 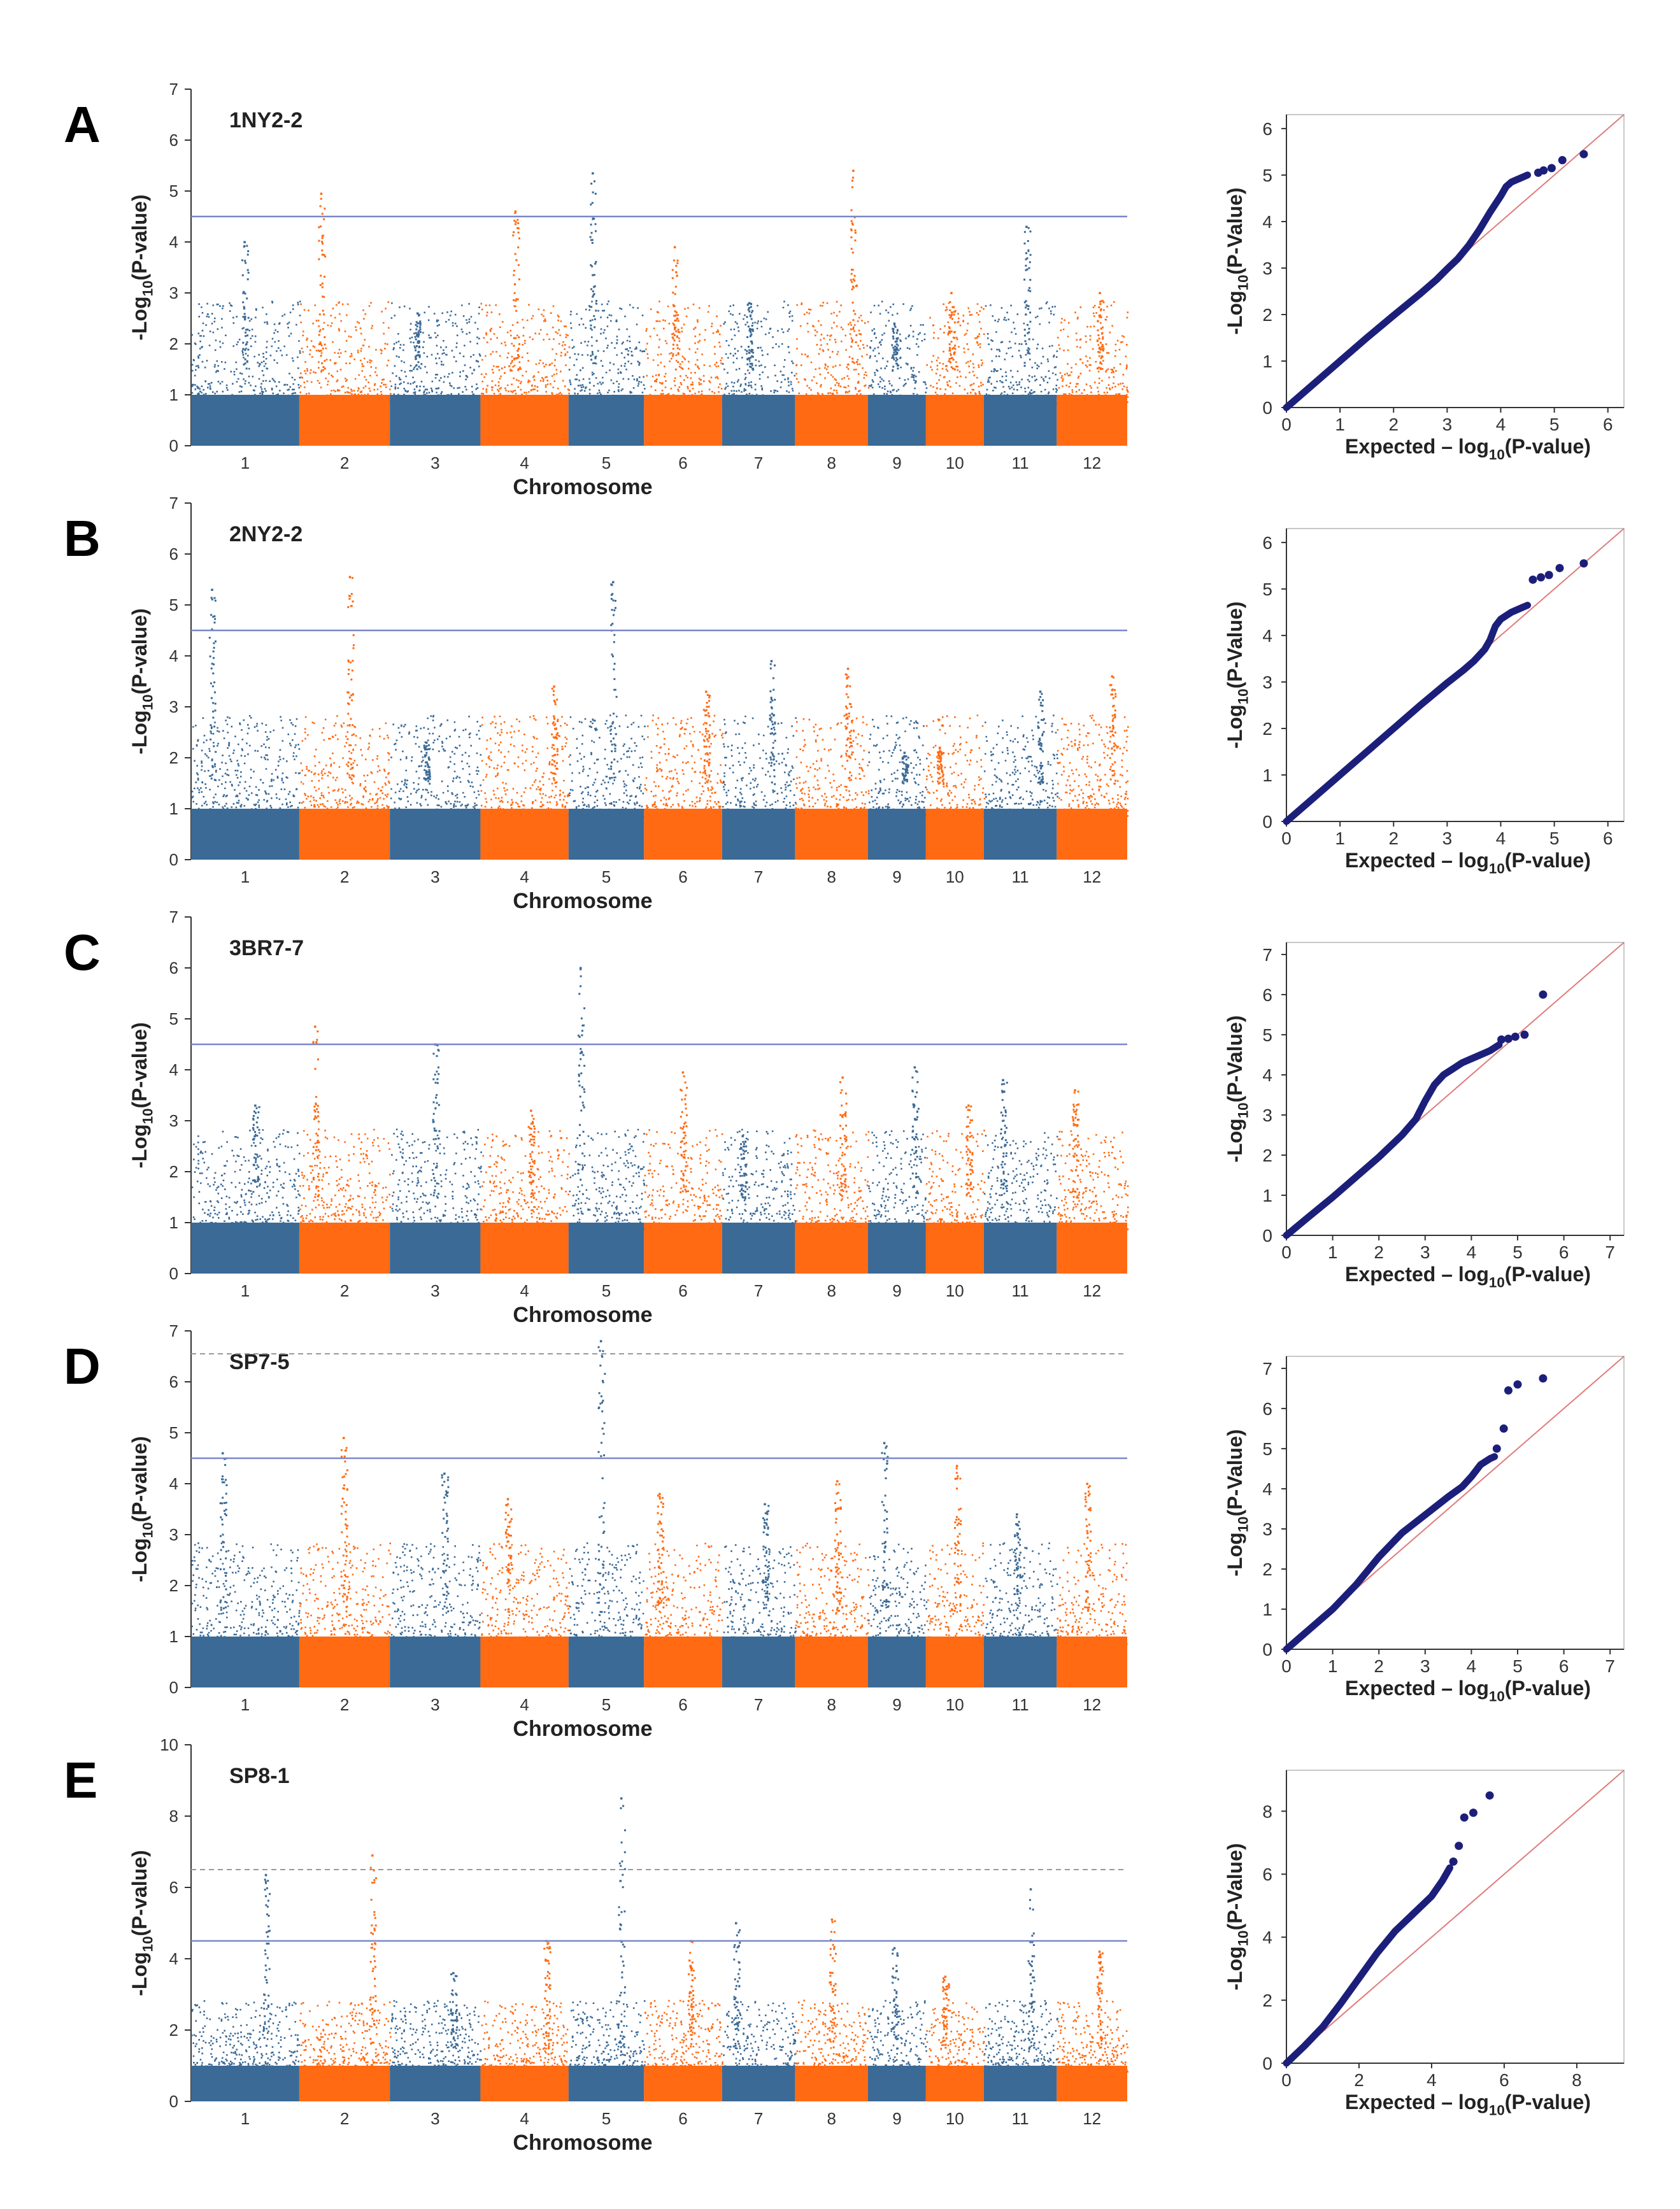 I want to click on x-tick-label: 8, so click(x=831, y=1704).